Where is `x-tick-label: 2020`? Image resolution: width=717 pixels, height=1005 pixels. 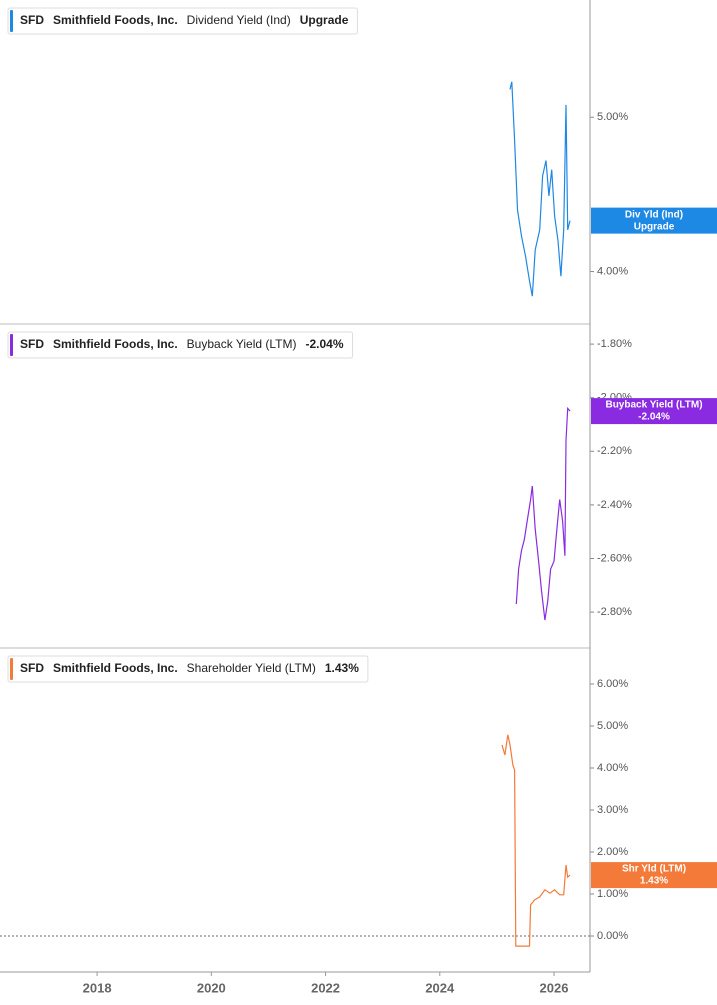
x-tick-label: 2020 is located at coordinates (211, 987).